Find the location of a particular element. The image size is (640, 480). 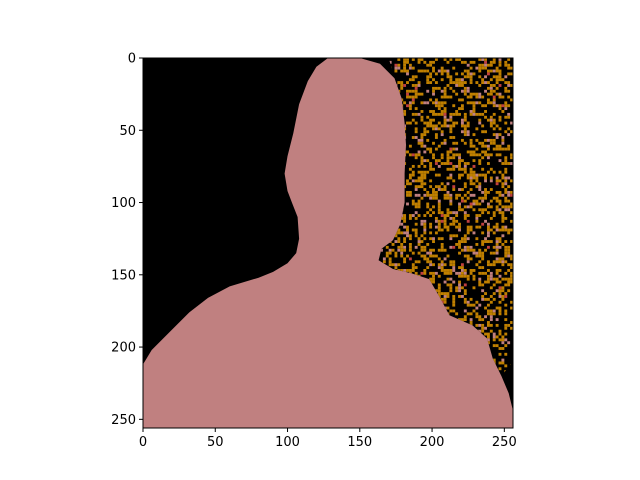

y-axis: 0 50 100 150 200 250 is located at coordinates (127, 240).